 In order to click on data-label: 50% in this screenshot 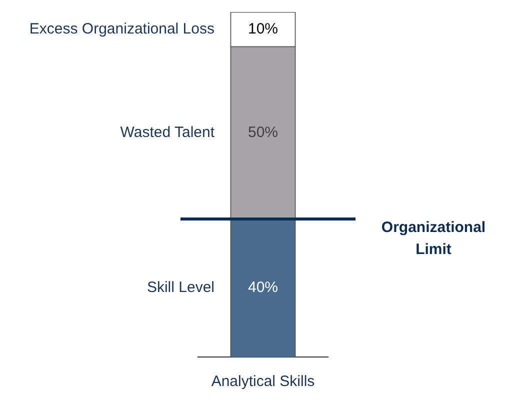, I will do `click(263, 132)`.